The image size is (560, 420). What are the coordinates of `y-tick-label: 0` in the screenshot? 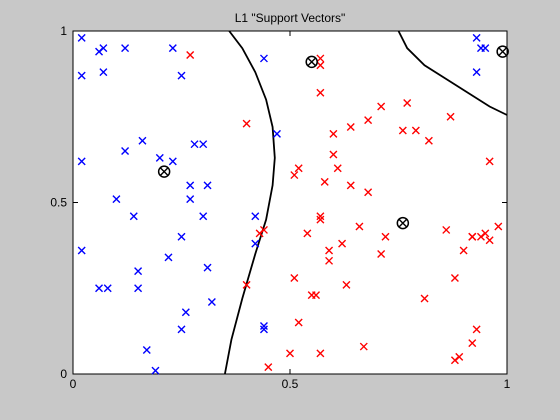 It's located at (63, 374).